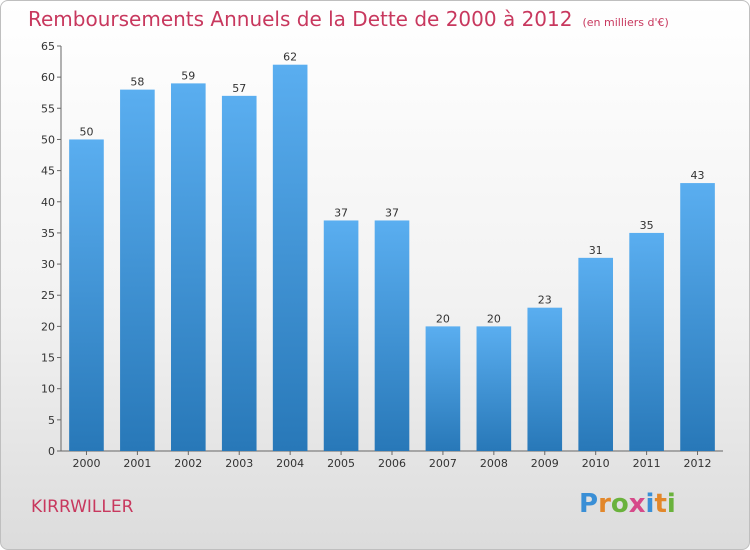  What do you see at coordinates (239, 88) in the screenshot?
I see `data-label: 57` at bounding box center [239, 88].